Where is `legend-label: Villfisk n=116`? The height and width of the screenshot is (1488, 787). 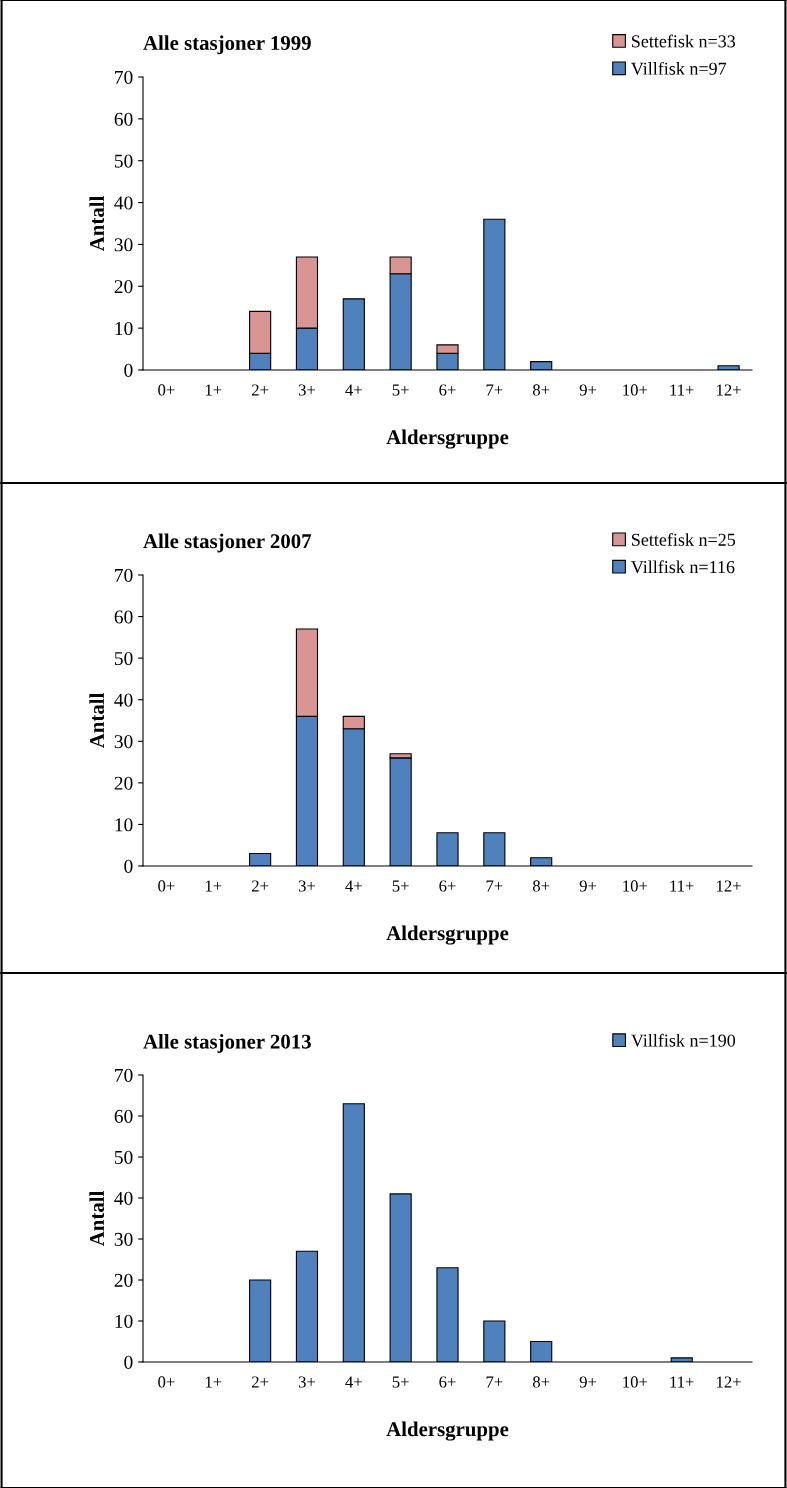 legend-label: Villfisk n=116 is located at coordinates (682, 567).